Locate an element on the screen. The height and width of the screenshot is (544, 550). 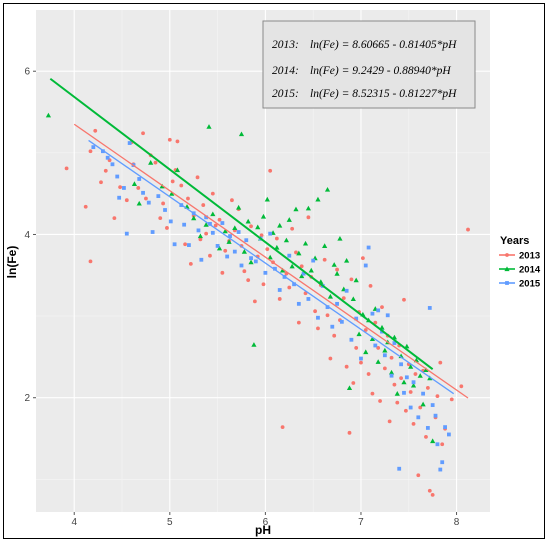
y-tick-label: 6 is located at coordinates (27, 72).